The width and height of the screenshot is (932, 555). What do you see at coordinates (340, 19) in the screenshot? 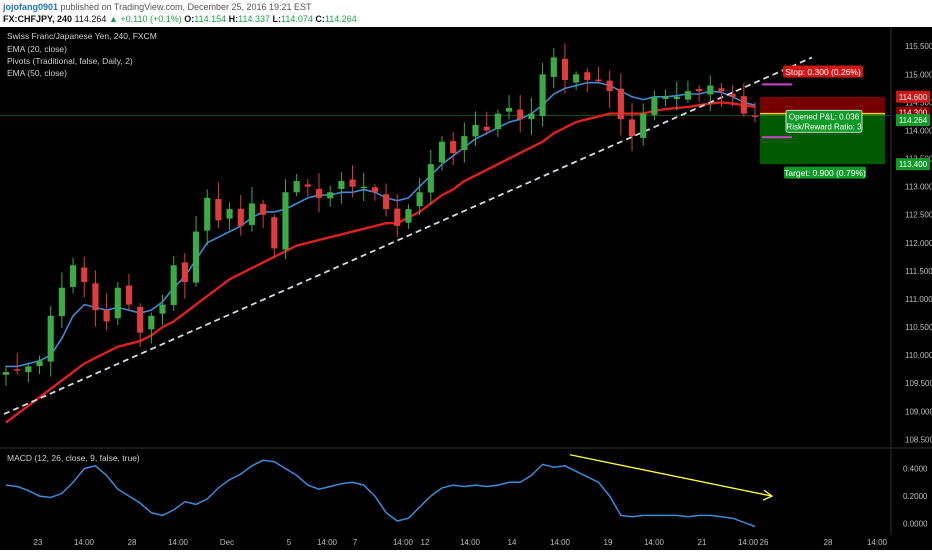
I see `close-value: 114.264` at bounding box center [340, 19].